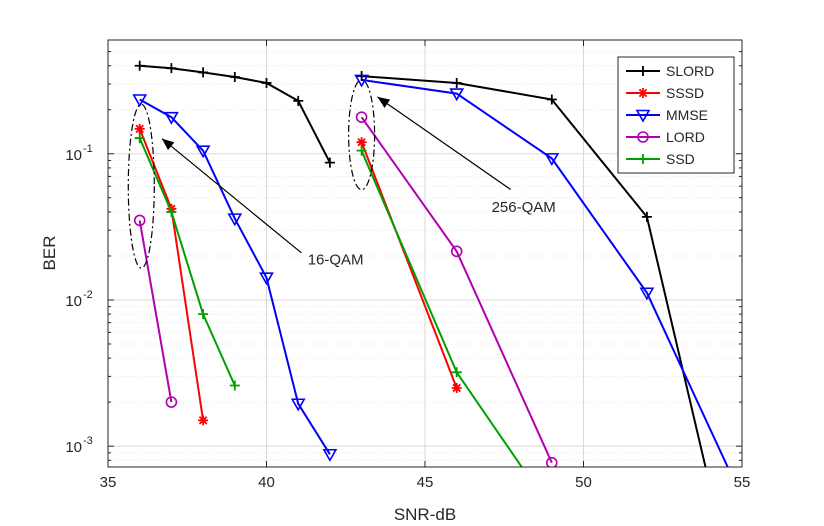 The image size is (824, 526). I want to click on annotation-256-qam: 256-QAM, so click(452, 147).